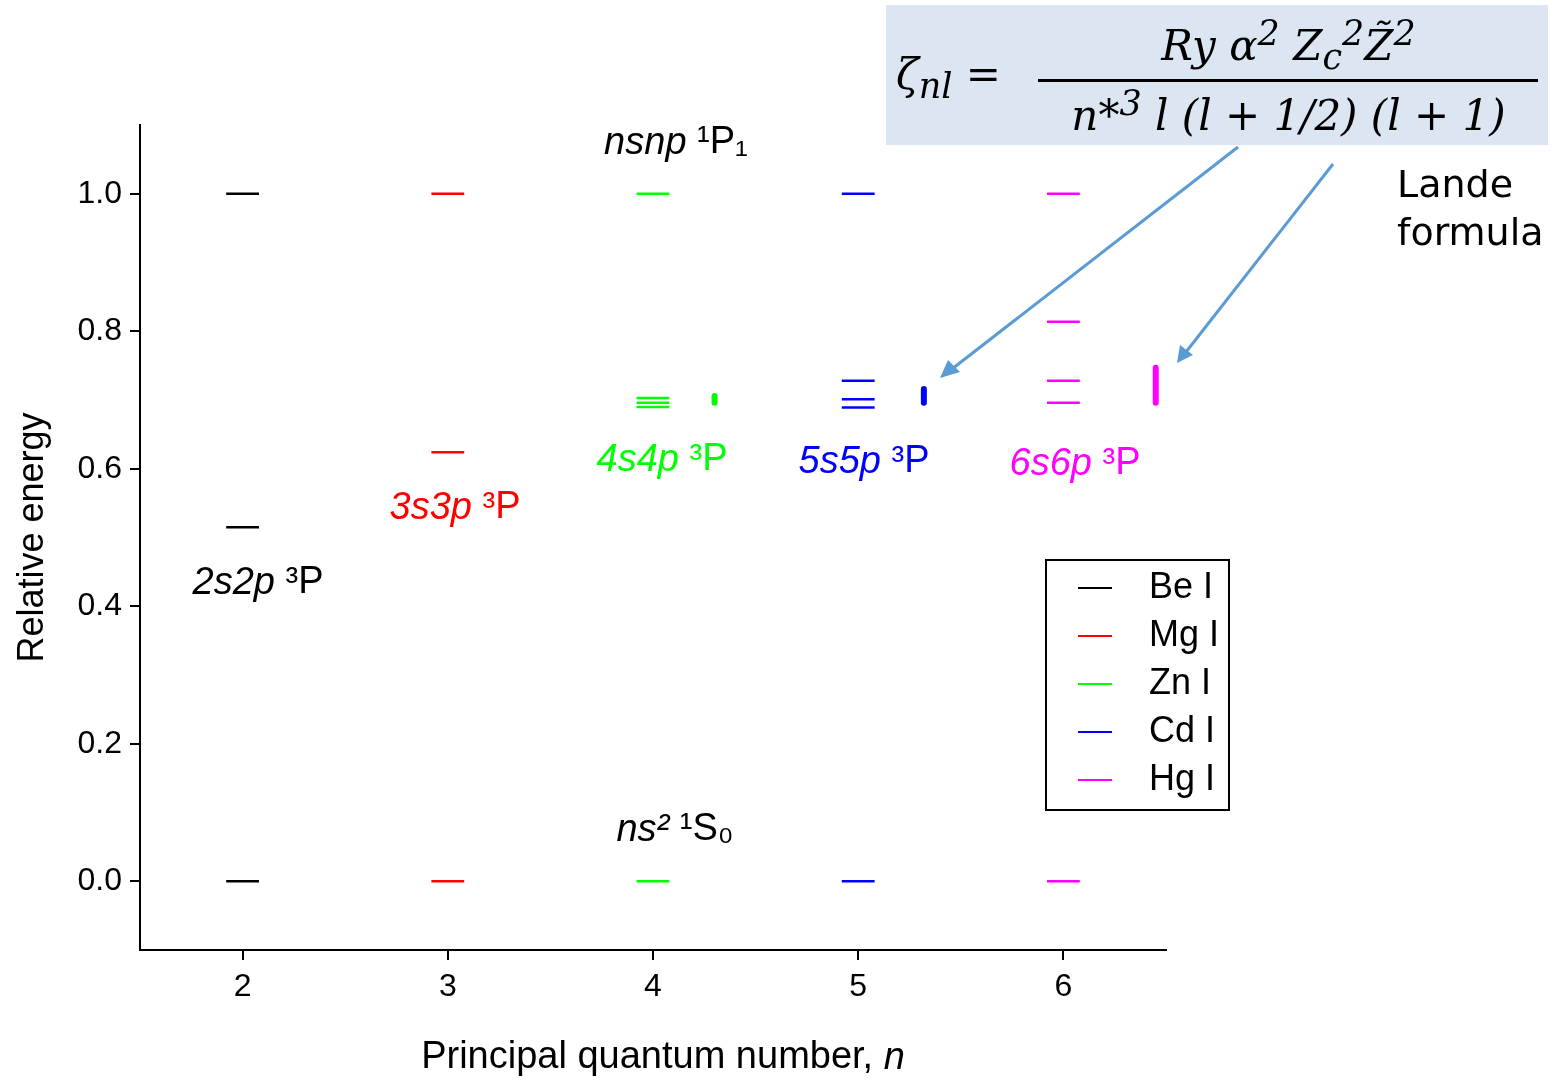 This screenshot has height=1082, width=1563. Describe the element at coordinates (99, 329) in the screenshot. I see `y-tick-label: 0.8` at that location.